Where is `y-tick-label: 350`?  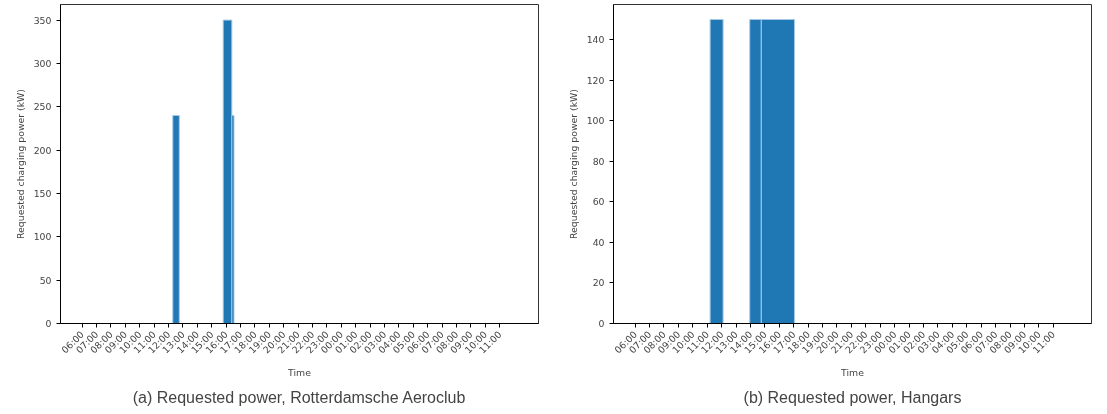
y-tick-label: 350 is located at coordinates (42, 20).